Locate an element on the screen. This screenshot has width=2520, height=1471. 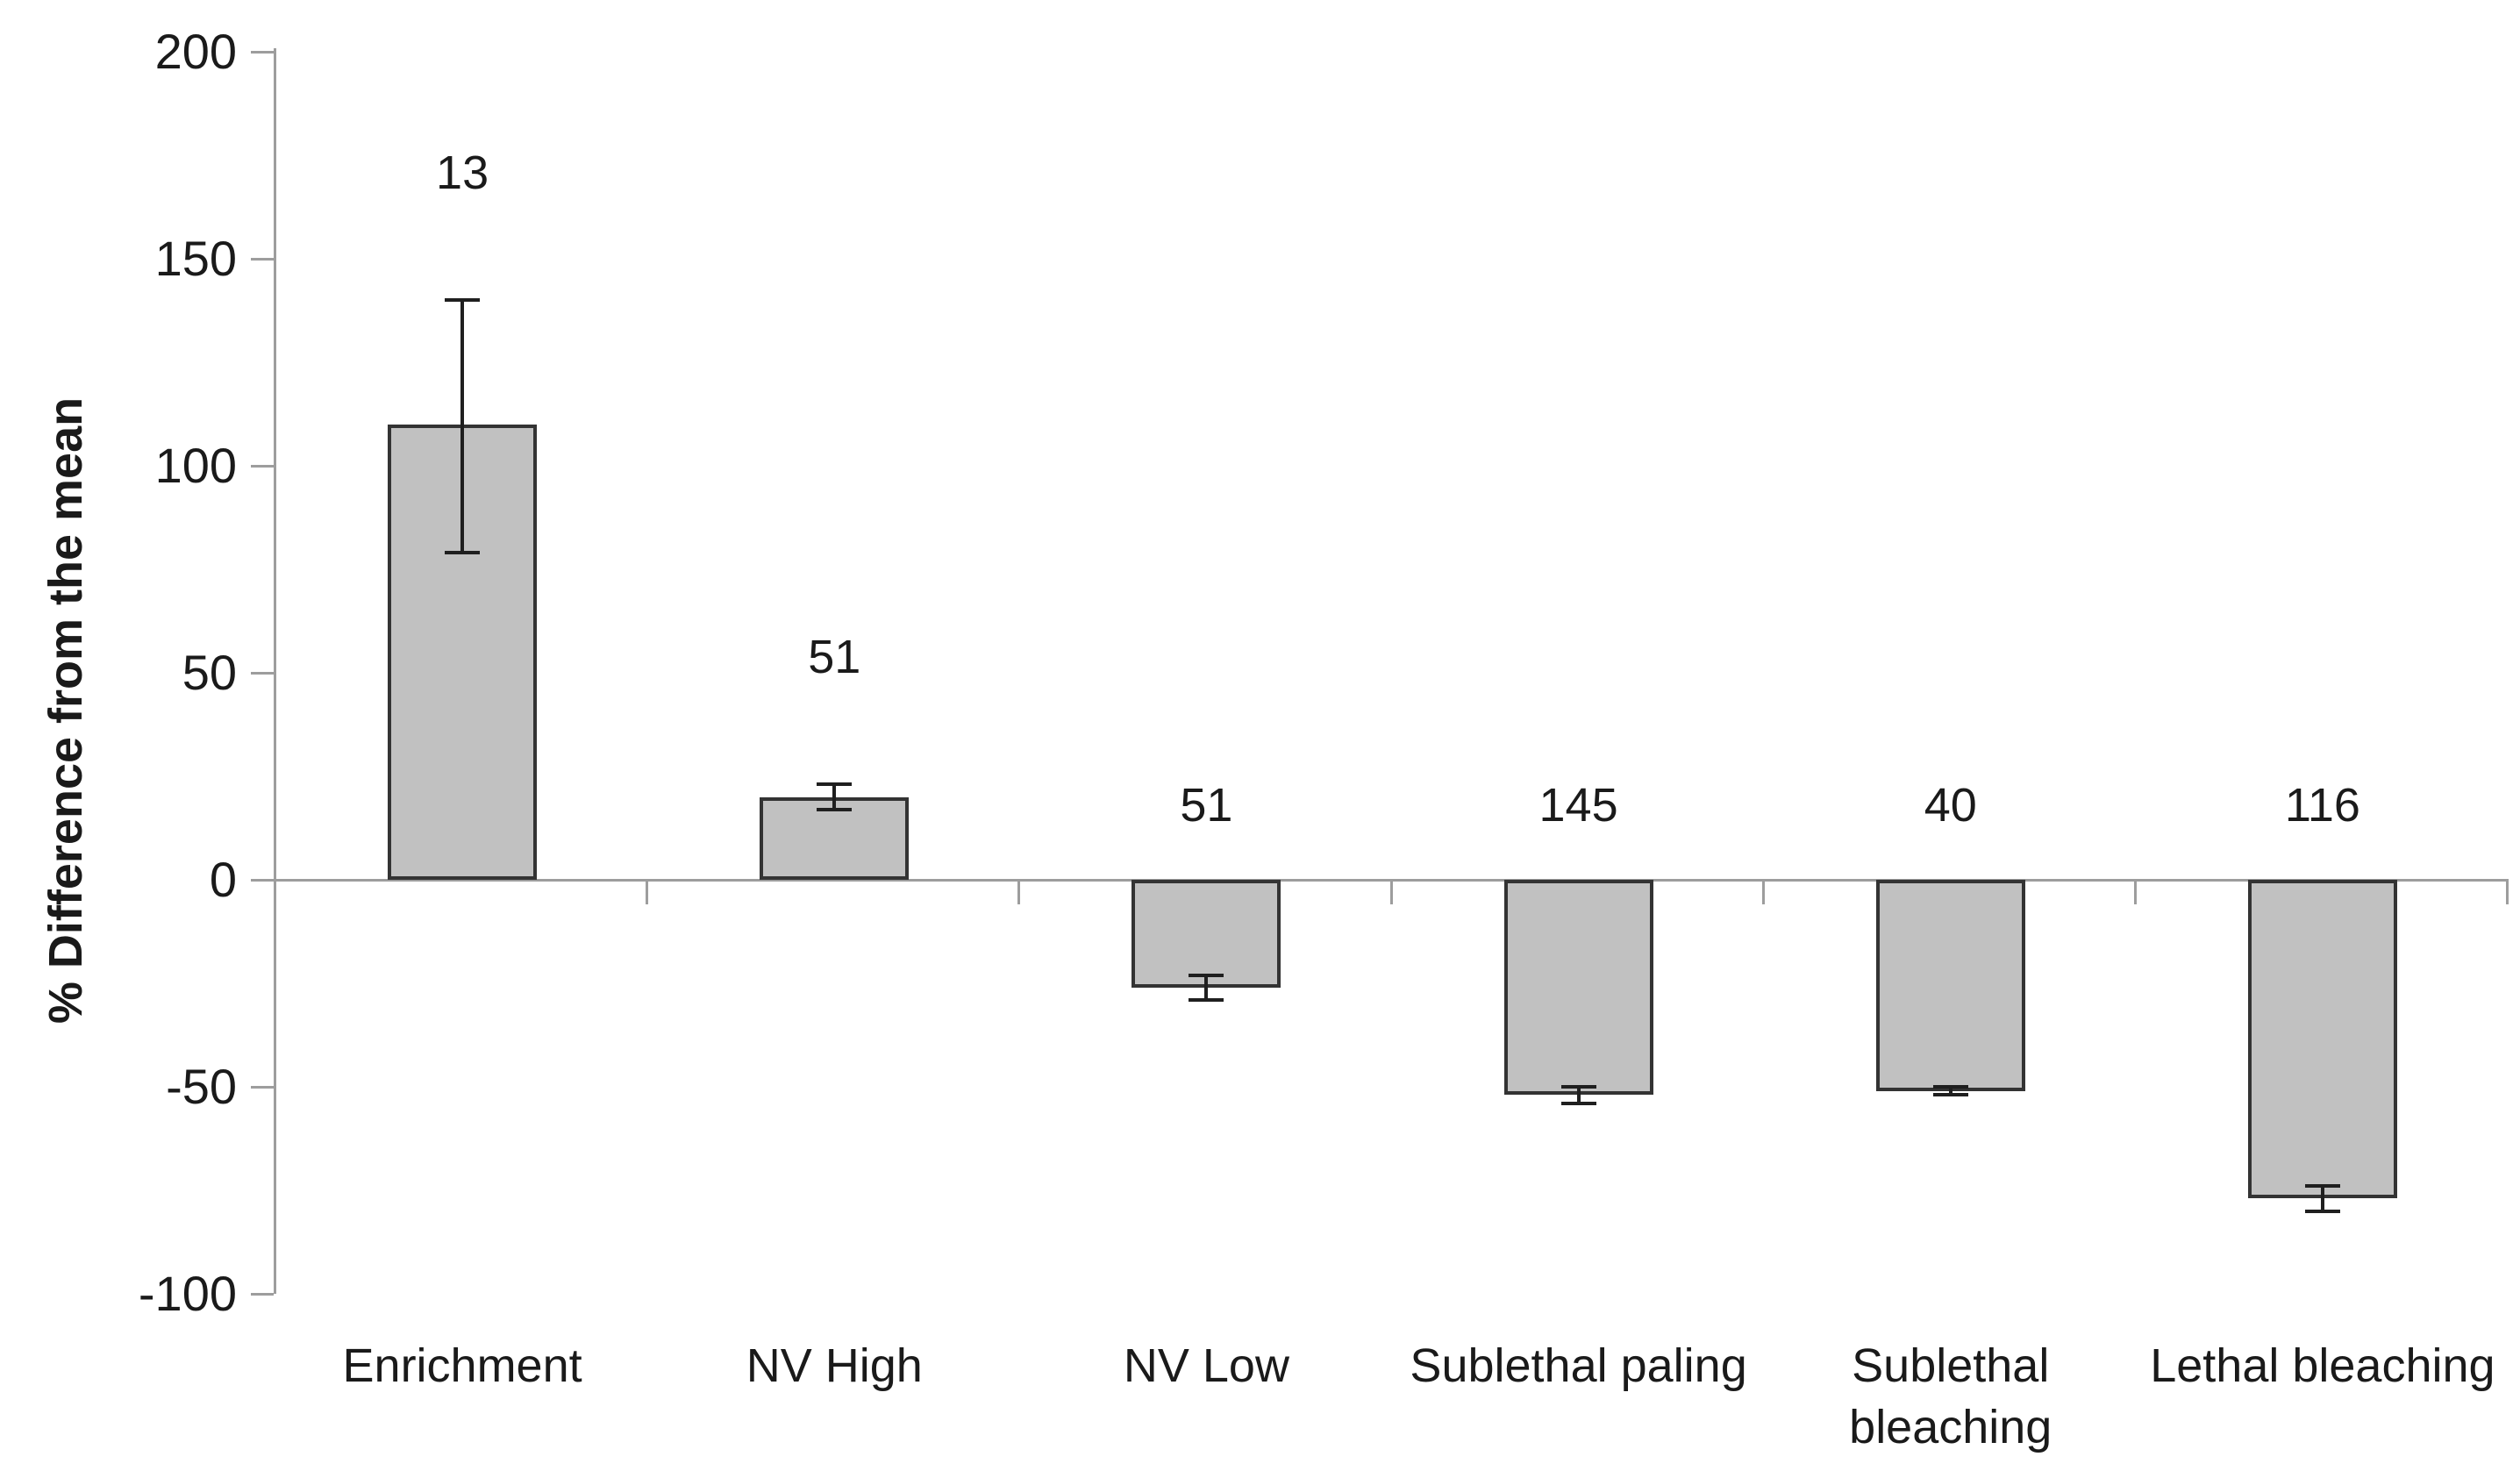
value-label: 145 is located at coordinates (1578, 806).